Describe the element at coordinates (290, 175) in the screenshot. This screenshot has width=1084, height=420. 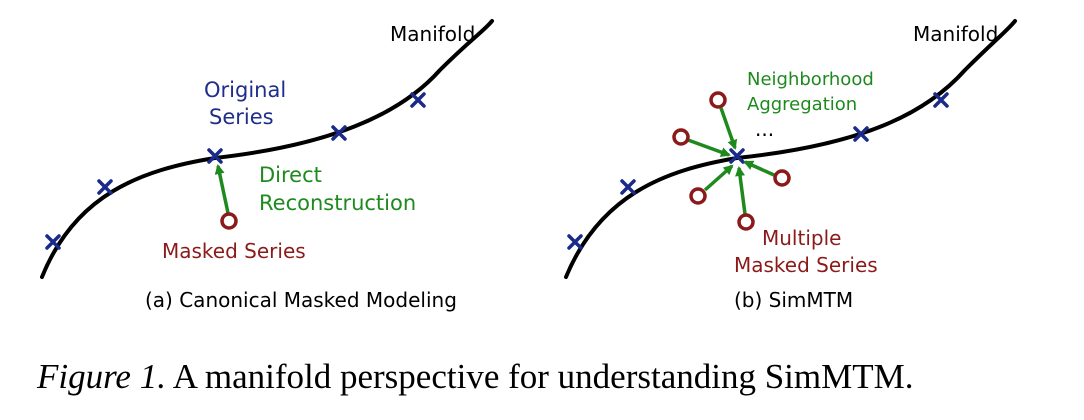
I see `direct-reconstruction-label-line1: Direct` at that location.